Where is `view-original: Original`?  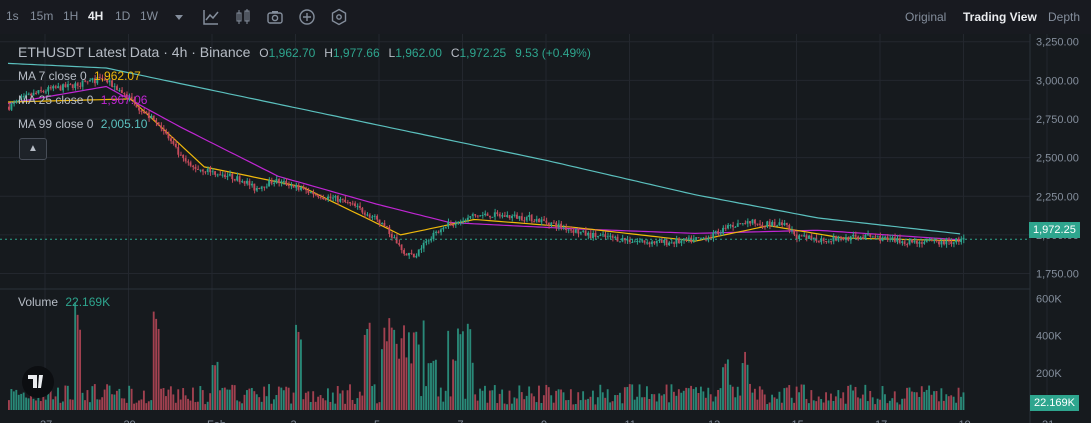 view-original: Original is located at coordinates (926, 17).